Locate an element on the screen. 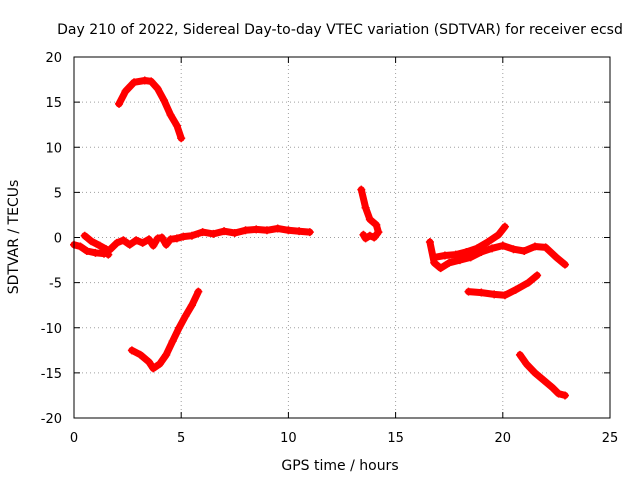 The height and width of the screenshot is (480, 640). x-tick-label: 20 is located at coordinates (503, 438).